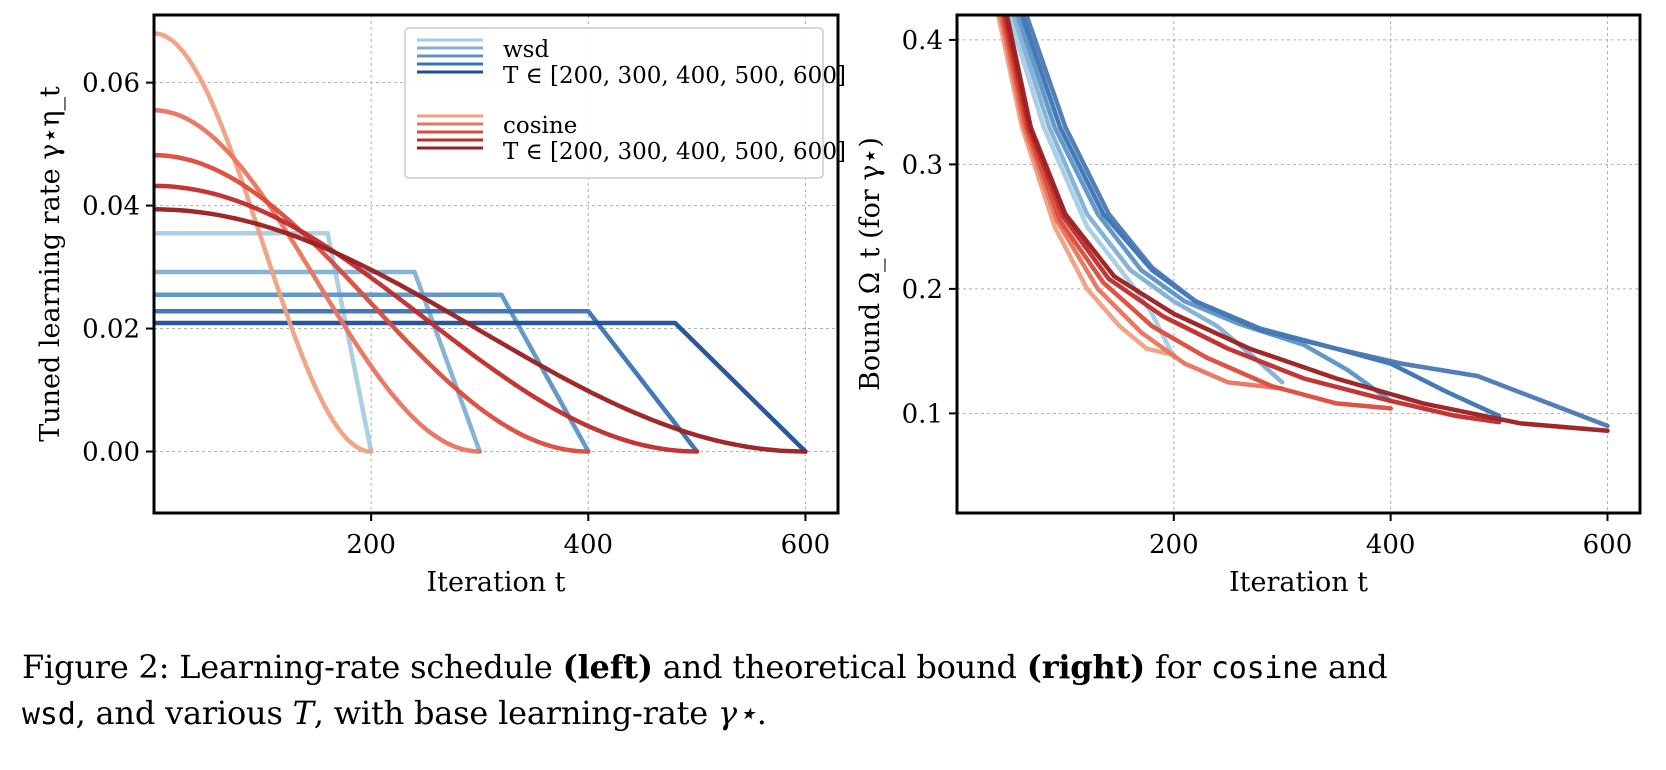 This screenshot has width=1666, height=770. What do you see at coordinates (870, 264) in the screenshot?
I see `y-axis-label: Bound Ω_t (for γ⋆)` at bounding box center [870, 264].